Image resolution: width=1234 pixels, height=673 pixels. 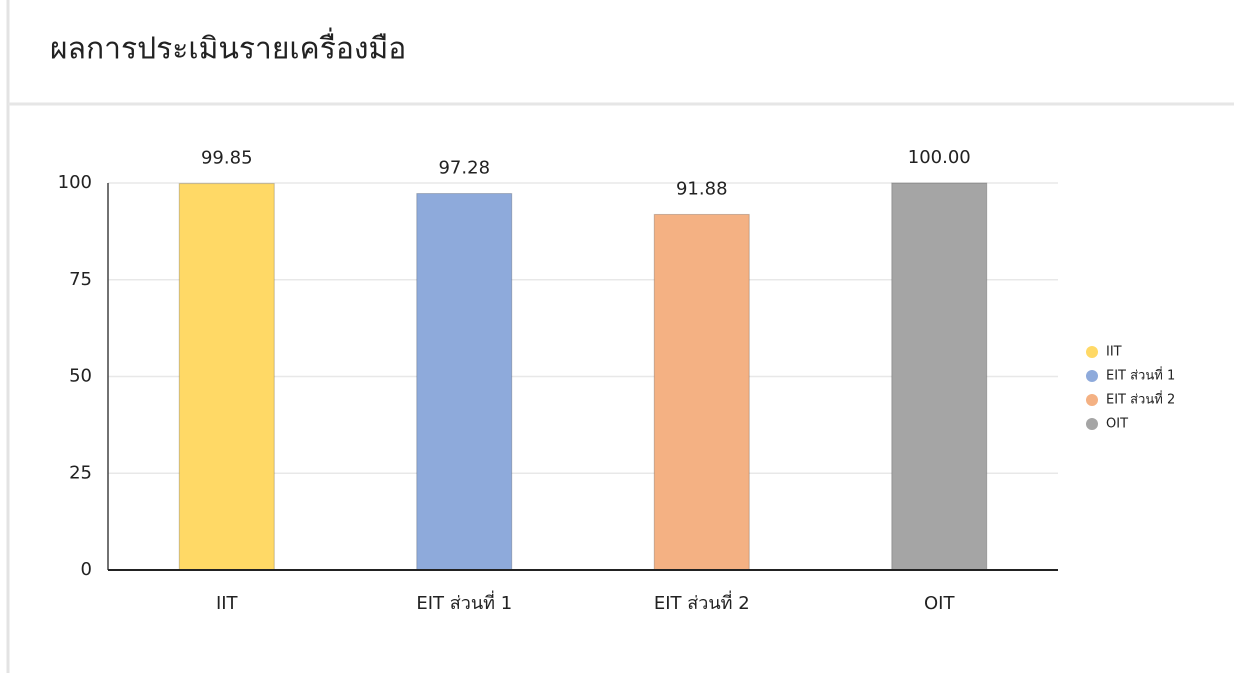 What do you see at coordinates (464, 602) in the screenshot?
I see `x-tick-label: EIT ส่วนที่ 1` at bounding box center [464, 602].